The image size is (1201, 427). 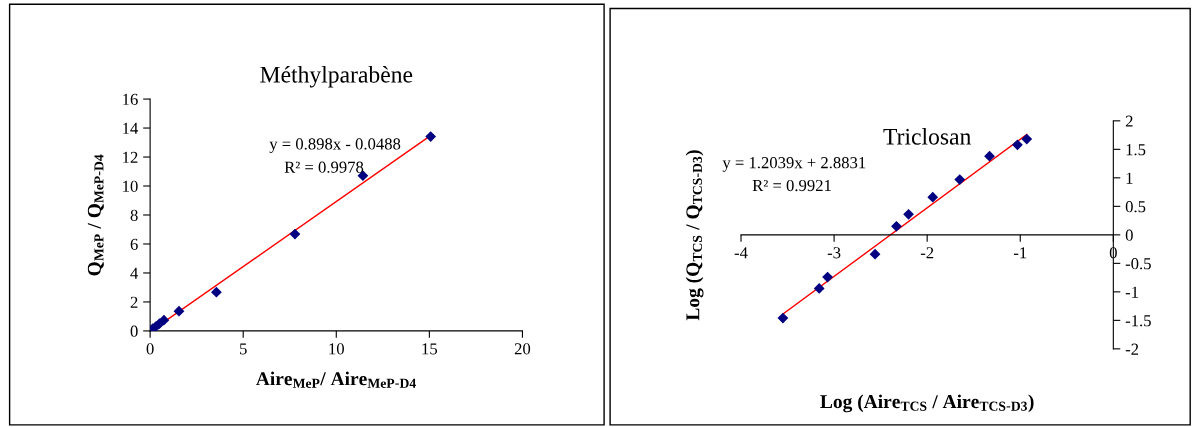 I want to click on y-tick-label: 6, so click(x=134, y=244).